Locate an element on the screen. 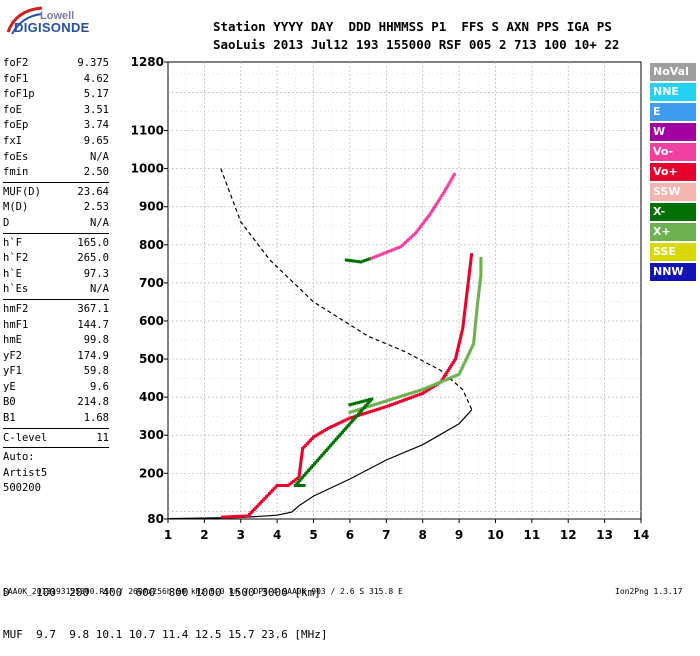 This screenshot has height=656, width=700. parameter-row: foE 3.51 is located at coordinates (56, 111).